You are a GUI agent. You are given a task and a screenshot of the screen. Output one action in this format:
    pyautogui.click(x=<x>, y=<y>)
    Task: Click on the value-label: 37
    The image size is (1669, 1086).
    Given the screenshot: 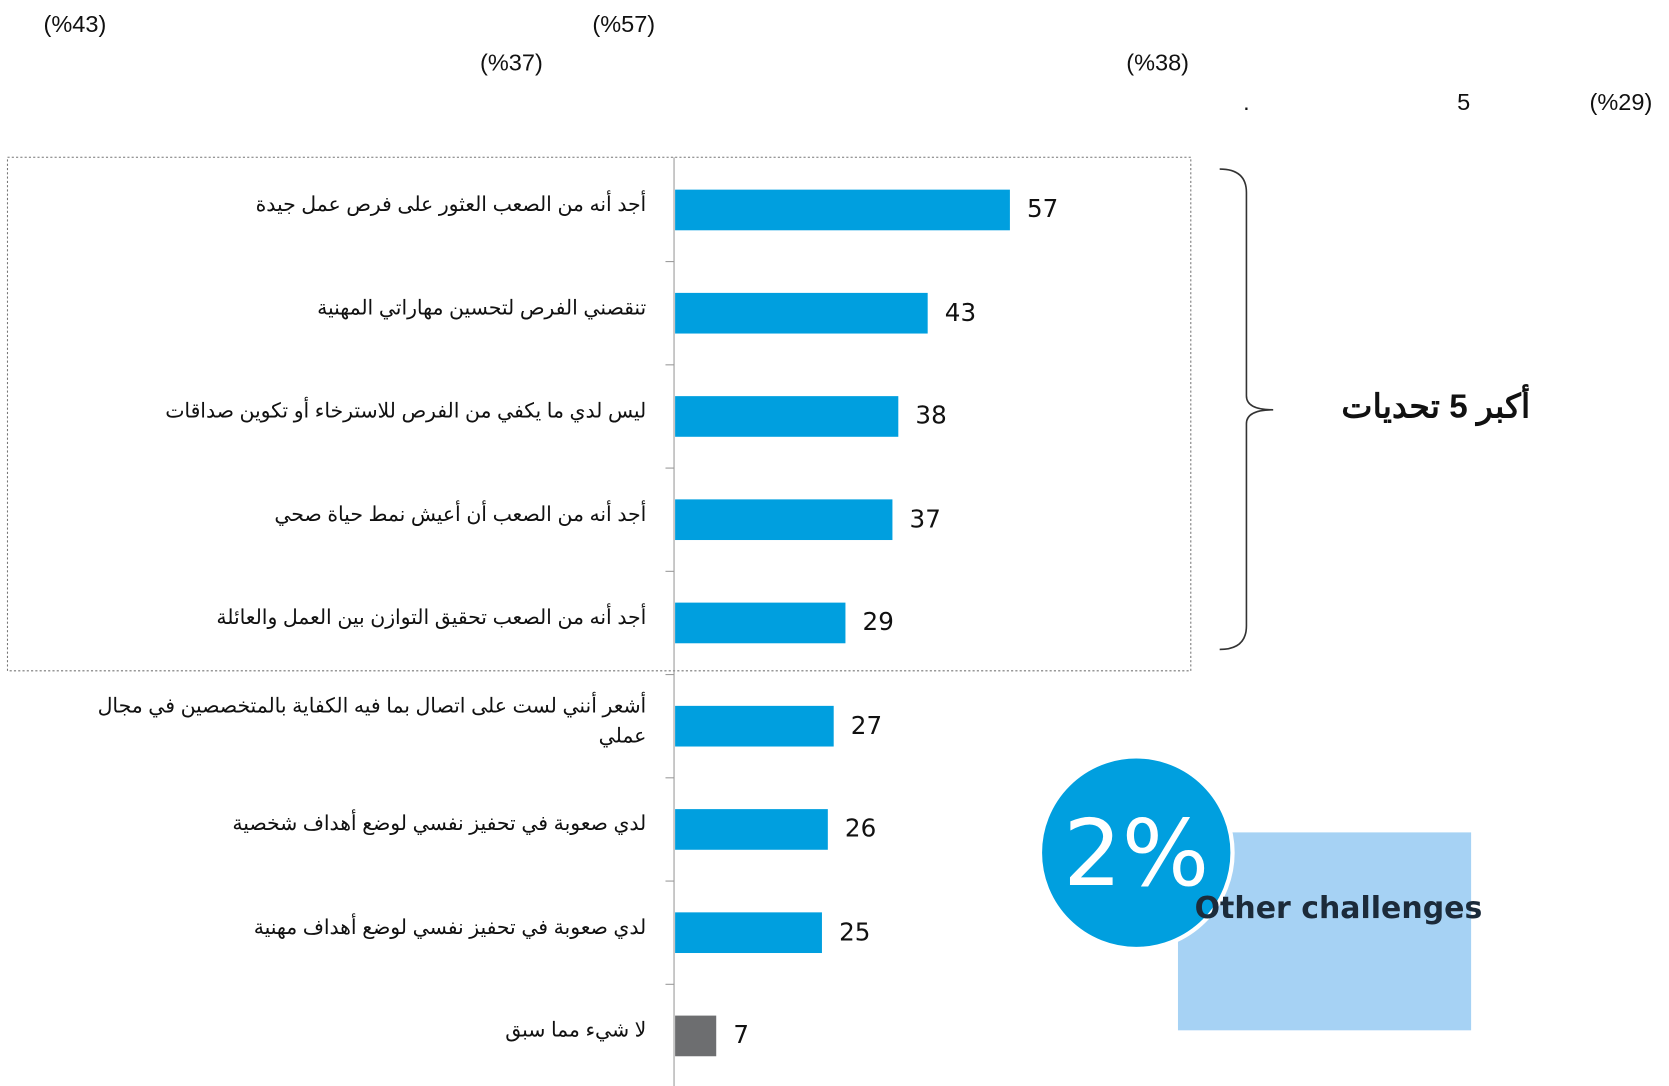 What is the action you would take?
    pyautogui.click(x=925, y=519)
    